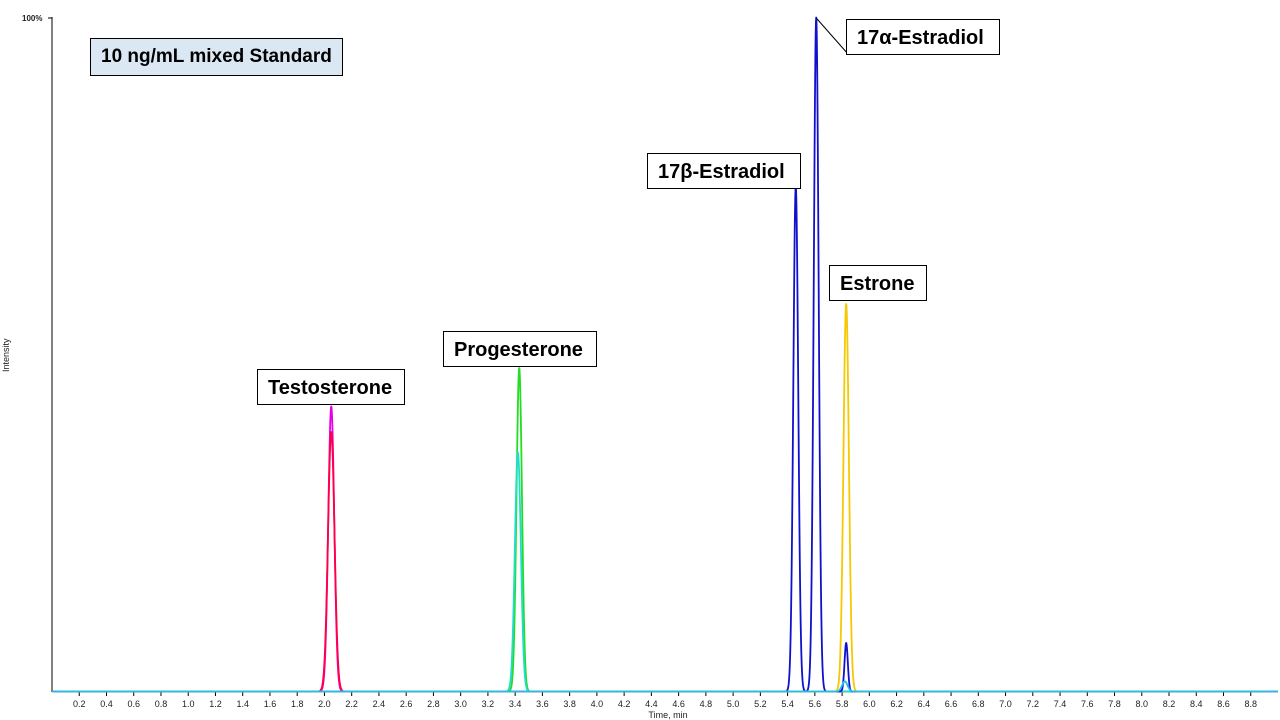 This screenshot has height=720, width=1280. What do you see at coordinates (216, 57) in the screenshot?
I see `chart-title: 10 ng/mL mixed Standard` at bounding box center [216, 57].